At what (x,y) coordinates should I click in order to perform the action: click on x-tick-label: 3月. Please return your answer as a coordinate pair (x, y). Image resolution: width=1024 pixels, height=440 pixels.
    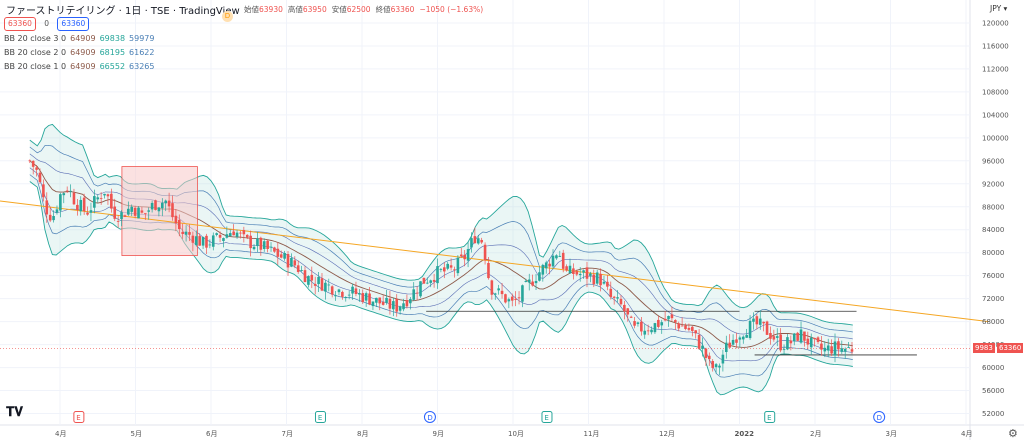
    Looking at the image, I should click on (891, 434).